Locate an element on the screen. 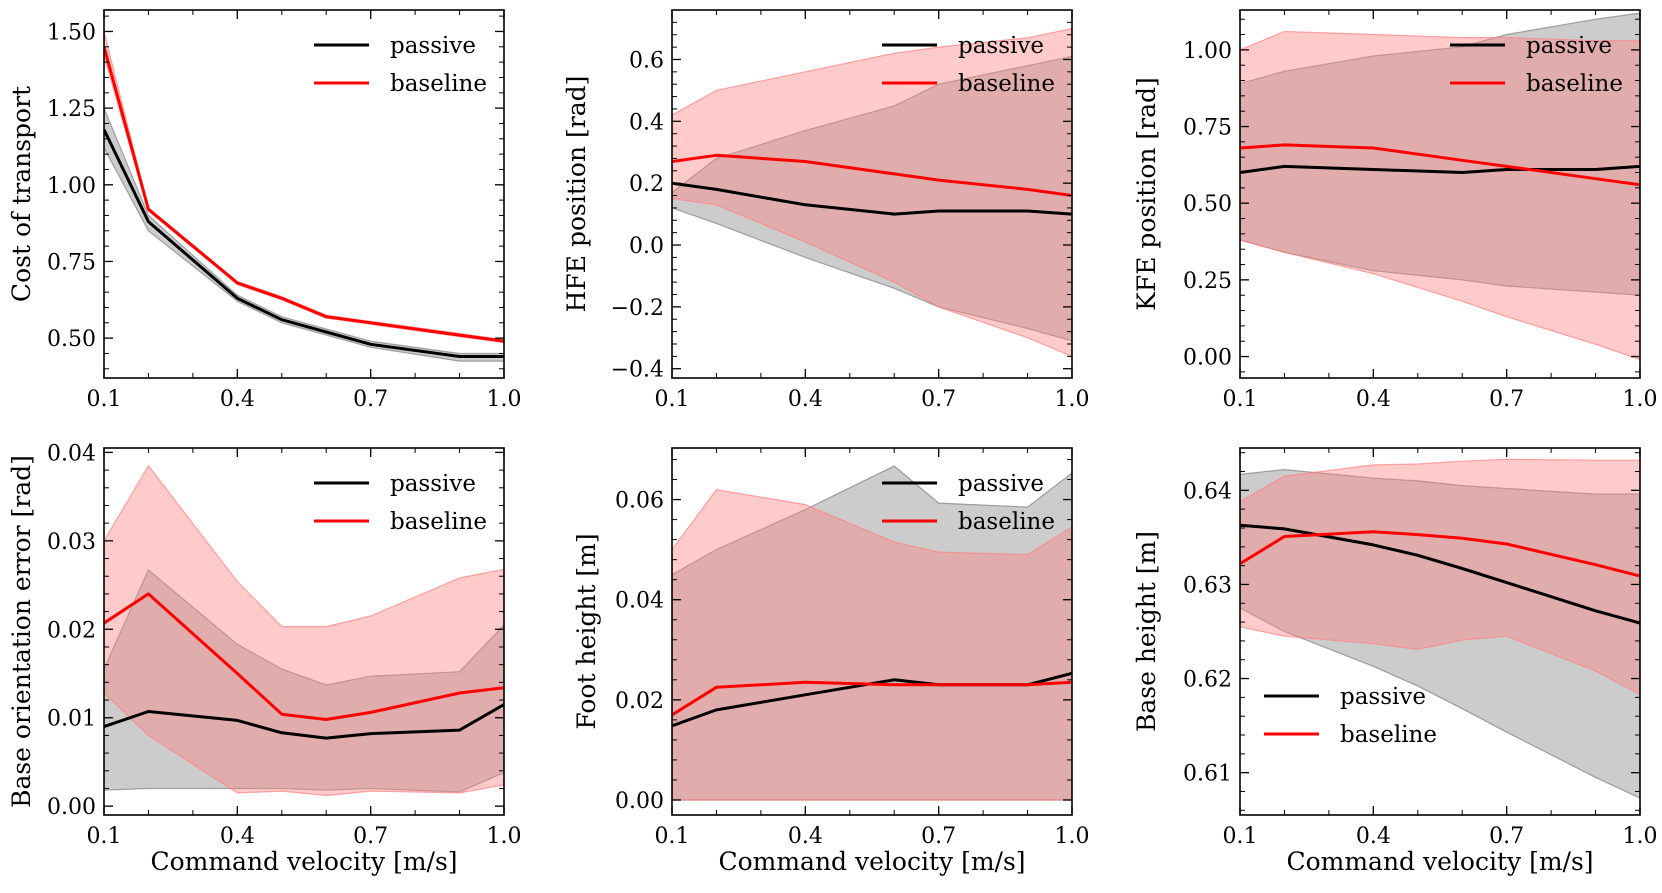  y-axis-title: KFE position [rad] is located at coordinates (1146, 194).